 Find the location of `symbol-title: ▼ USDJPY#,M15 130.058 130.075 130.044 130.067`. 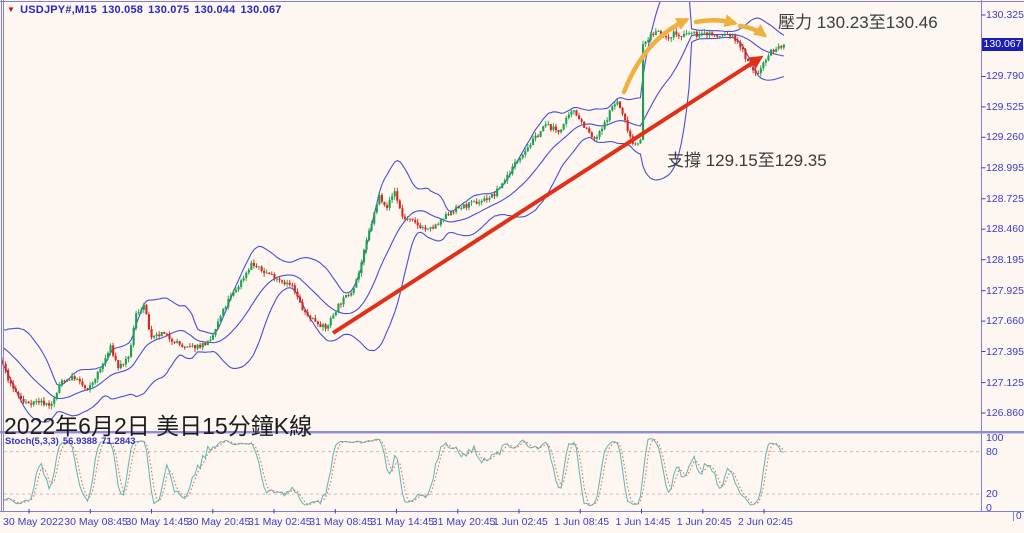

symbol-title: ▼ USDJPY#,M15 130.058 130.075 130.044 130.067 is located at coordinates (144, 10).